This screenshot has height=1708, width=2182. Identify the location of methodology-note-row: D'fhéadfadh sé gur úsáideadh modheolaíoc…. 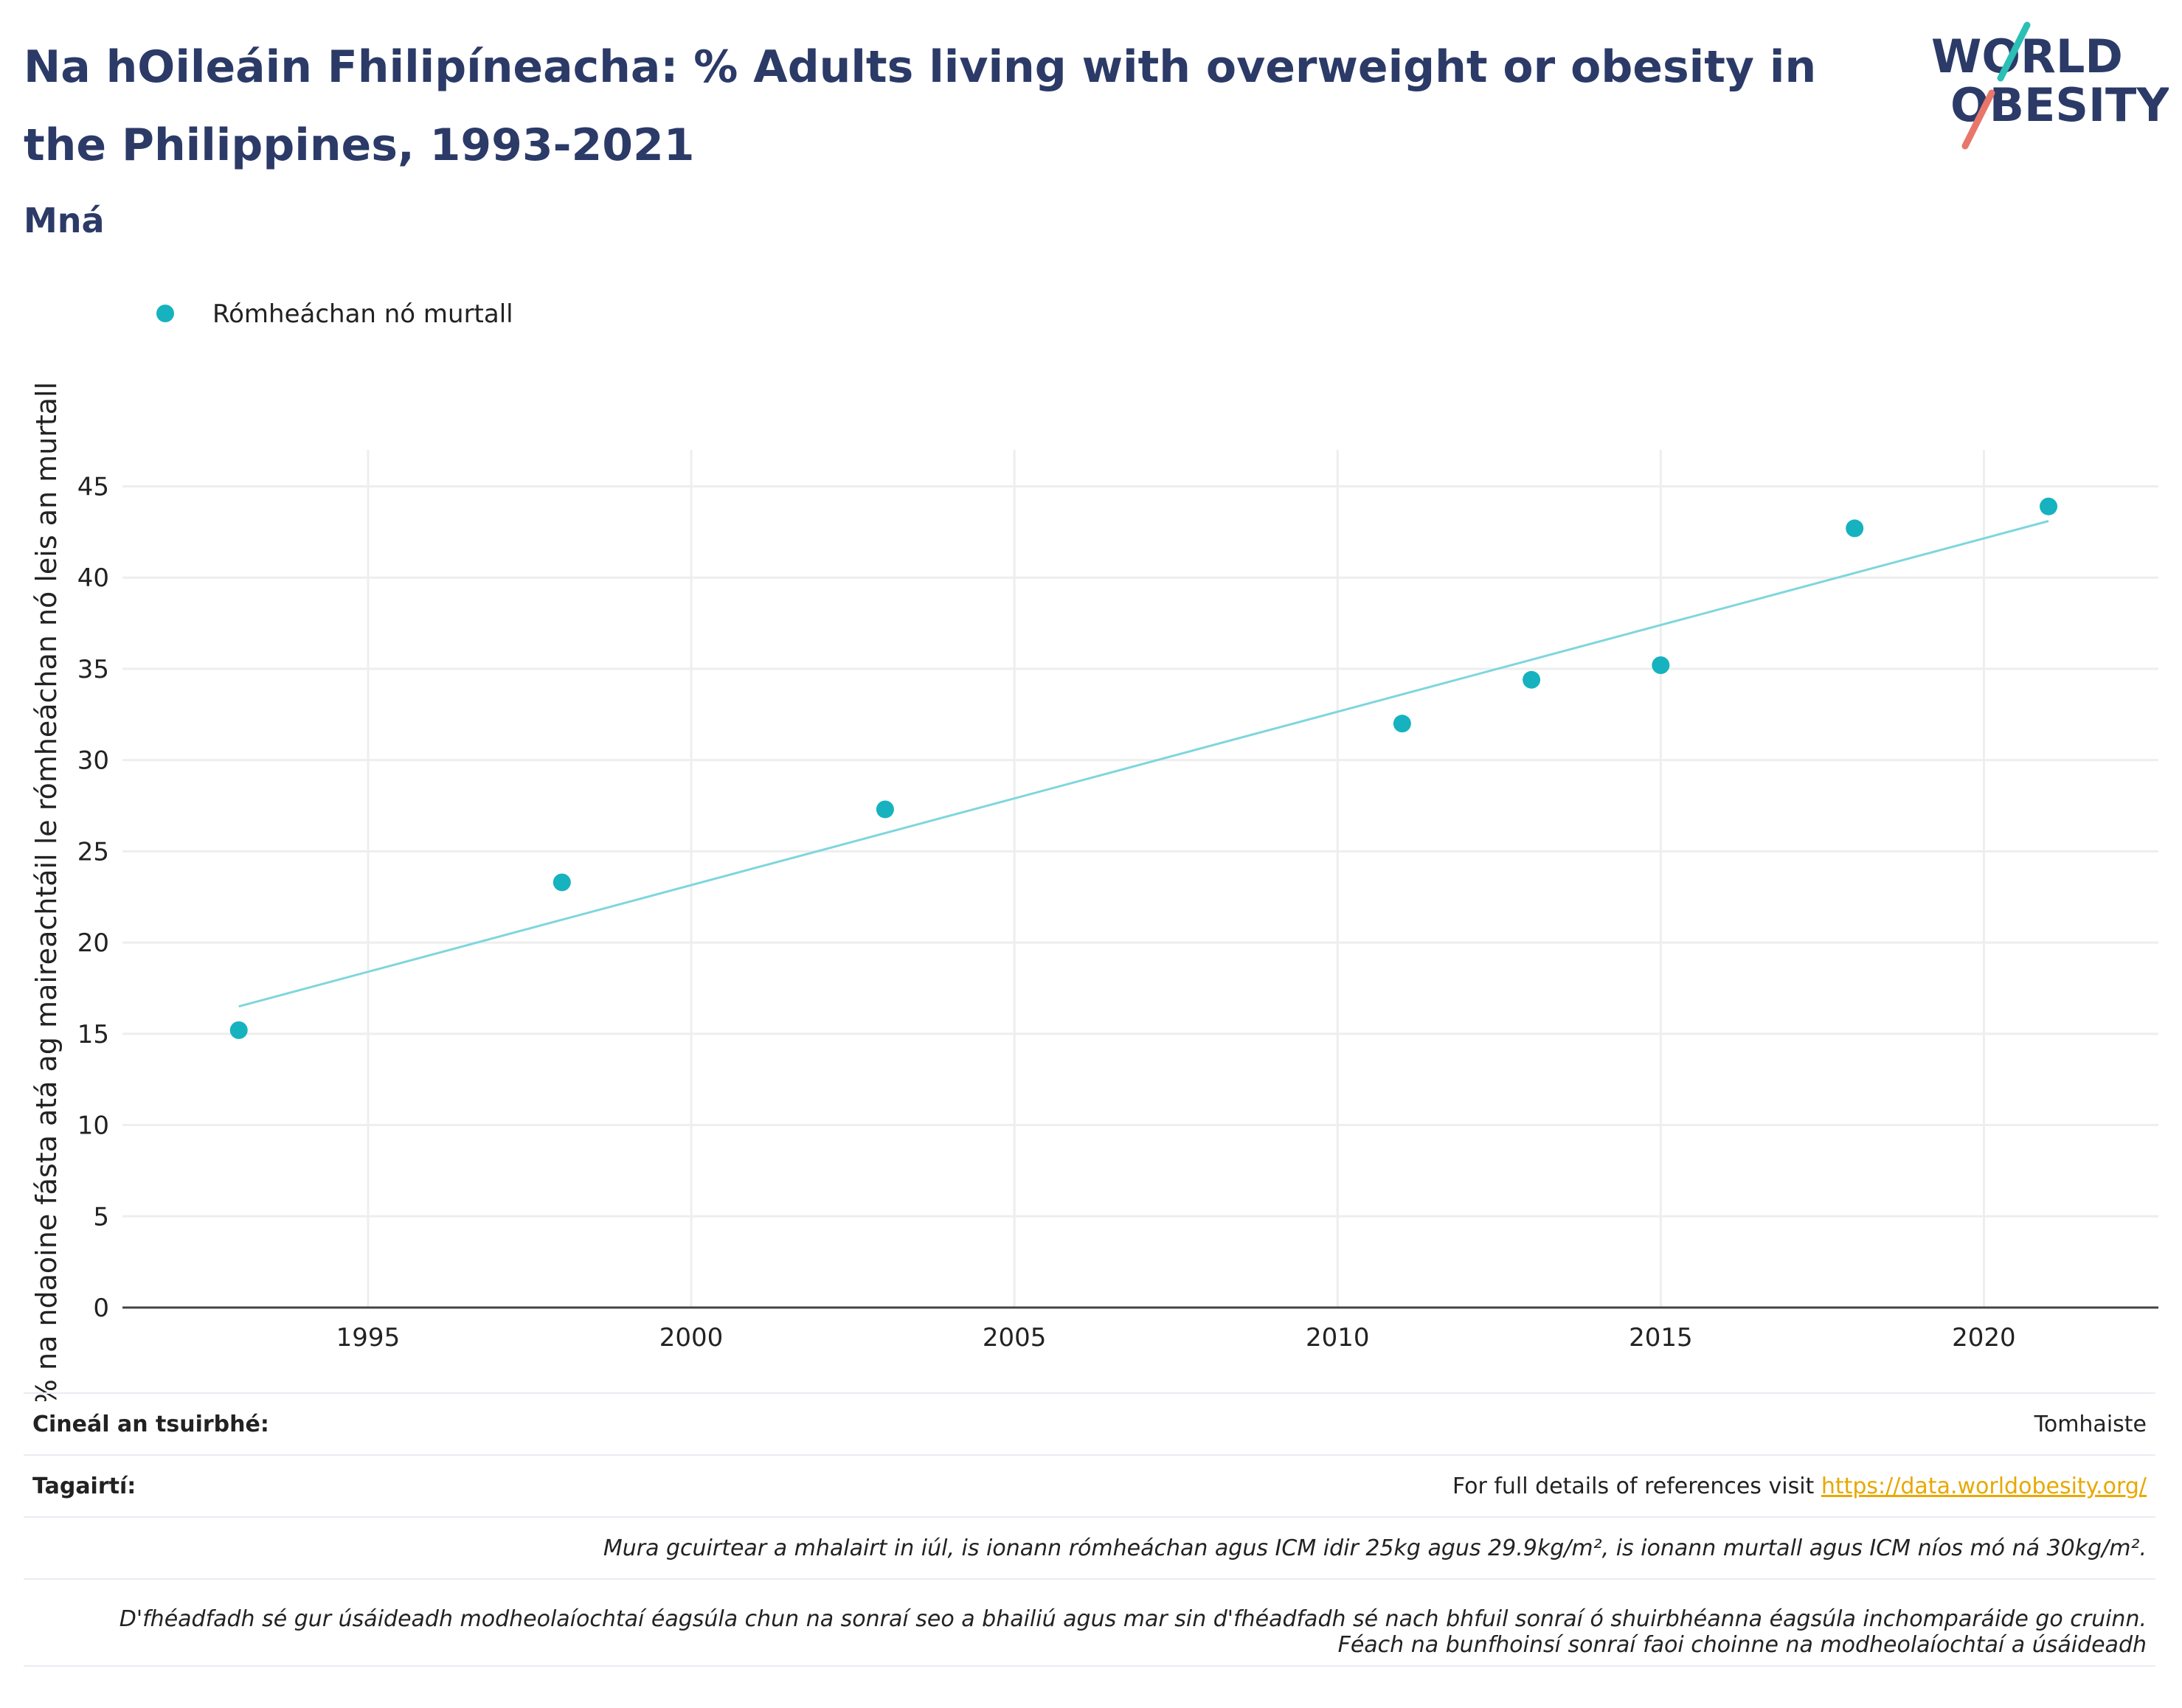
(1089, 1622).